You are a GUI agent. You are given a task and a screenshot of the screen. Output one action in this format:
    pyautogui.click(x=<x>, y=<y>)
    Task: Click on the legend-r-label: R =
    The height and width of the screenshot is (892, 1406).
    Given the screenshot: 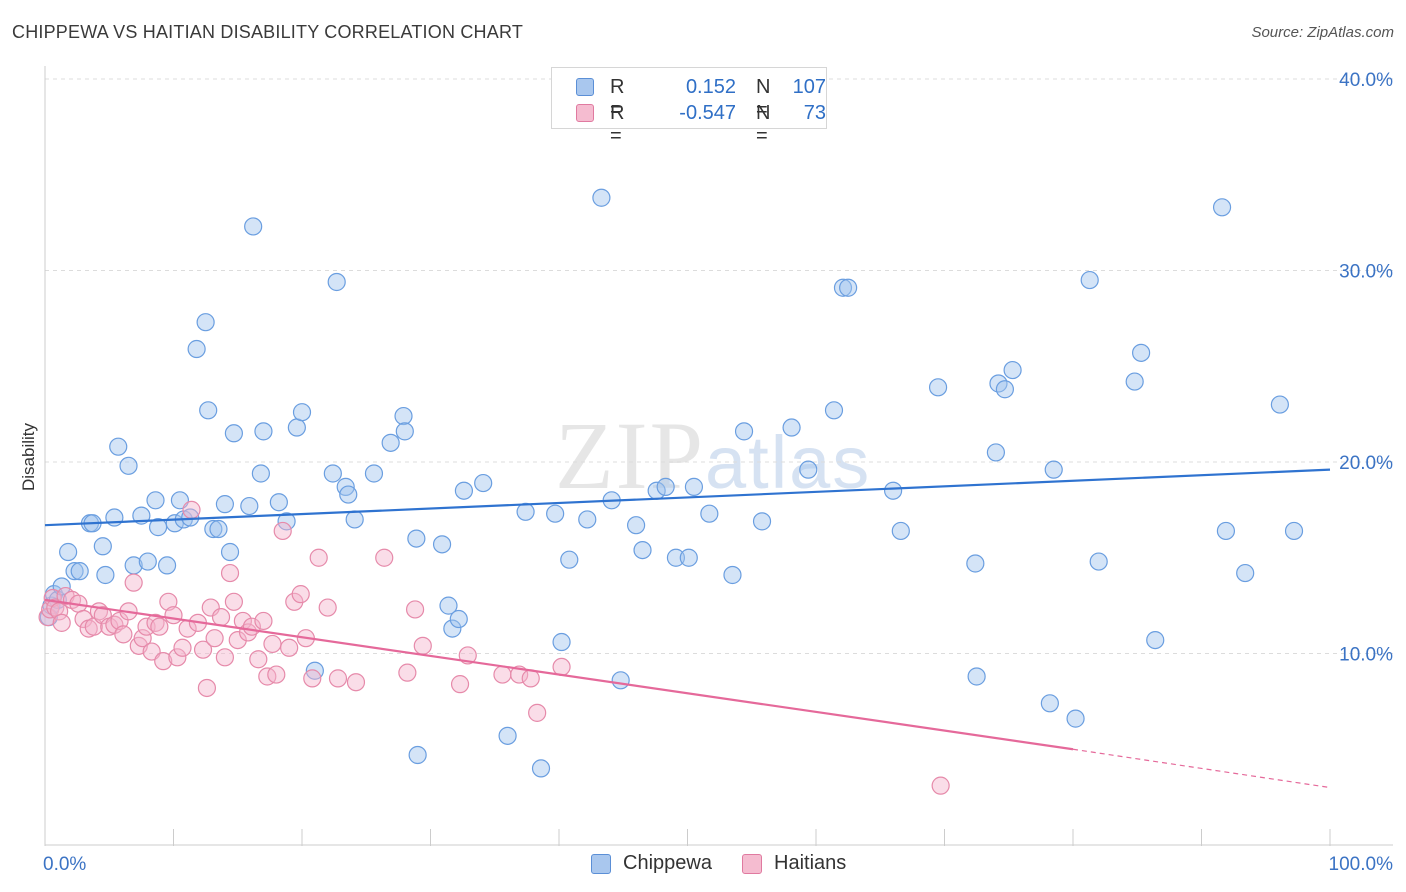 What is the action you would take?
    pyautogui.click(x=617, y=124)
    